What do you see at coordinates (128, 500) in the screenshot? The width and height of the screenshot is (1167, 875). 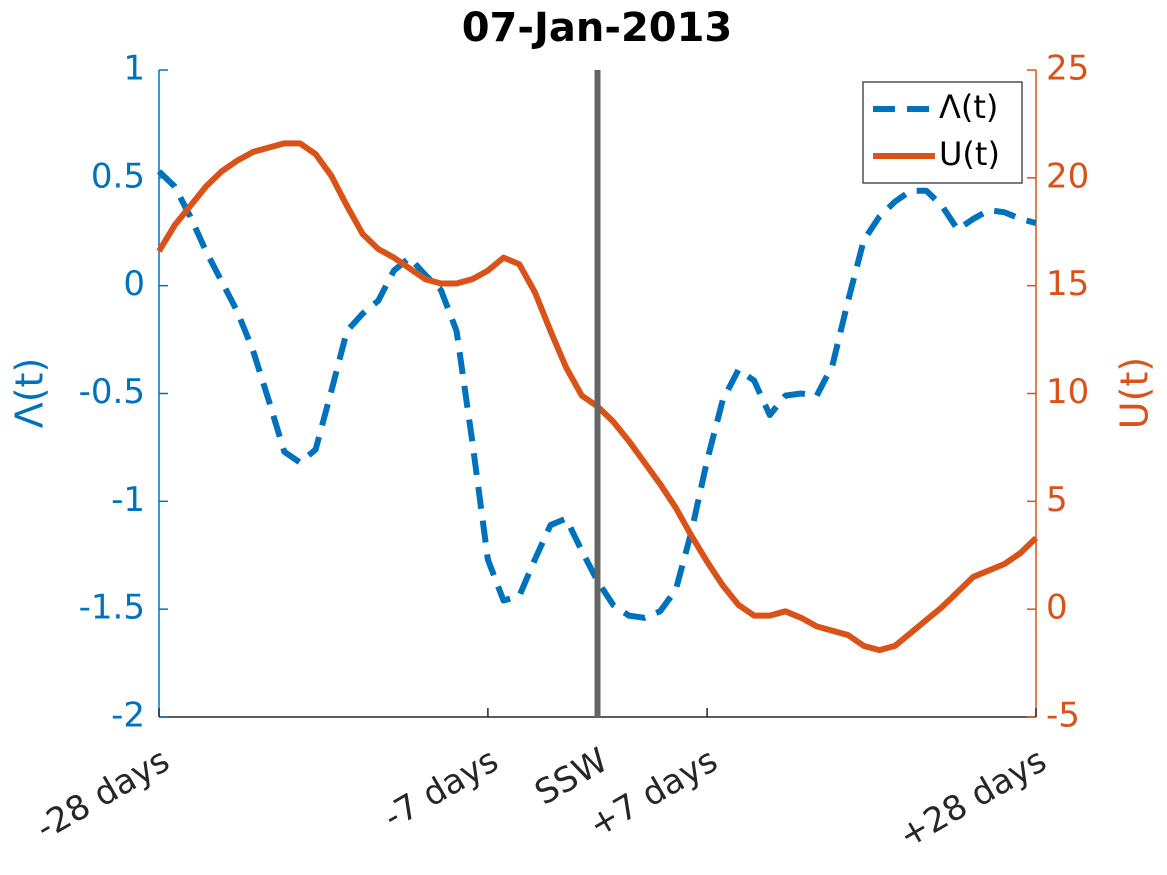 I see `y-tick-label: -1` at bounding box center [128, 500].